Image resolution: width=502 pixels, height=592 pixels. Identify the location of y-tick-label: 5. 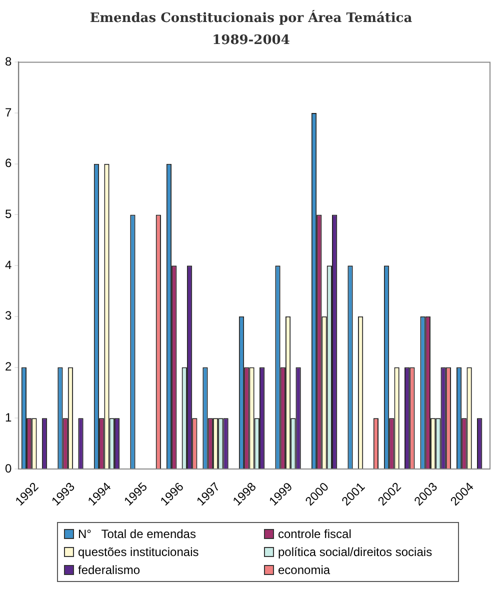
(8, 214).